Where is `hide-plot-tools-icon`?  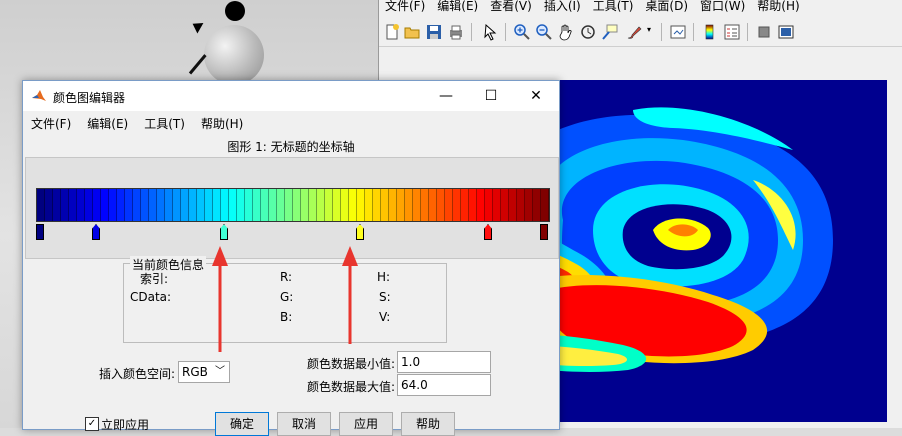
hide-plot-tools-icon is located at coordinates (764, 32).